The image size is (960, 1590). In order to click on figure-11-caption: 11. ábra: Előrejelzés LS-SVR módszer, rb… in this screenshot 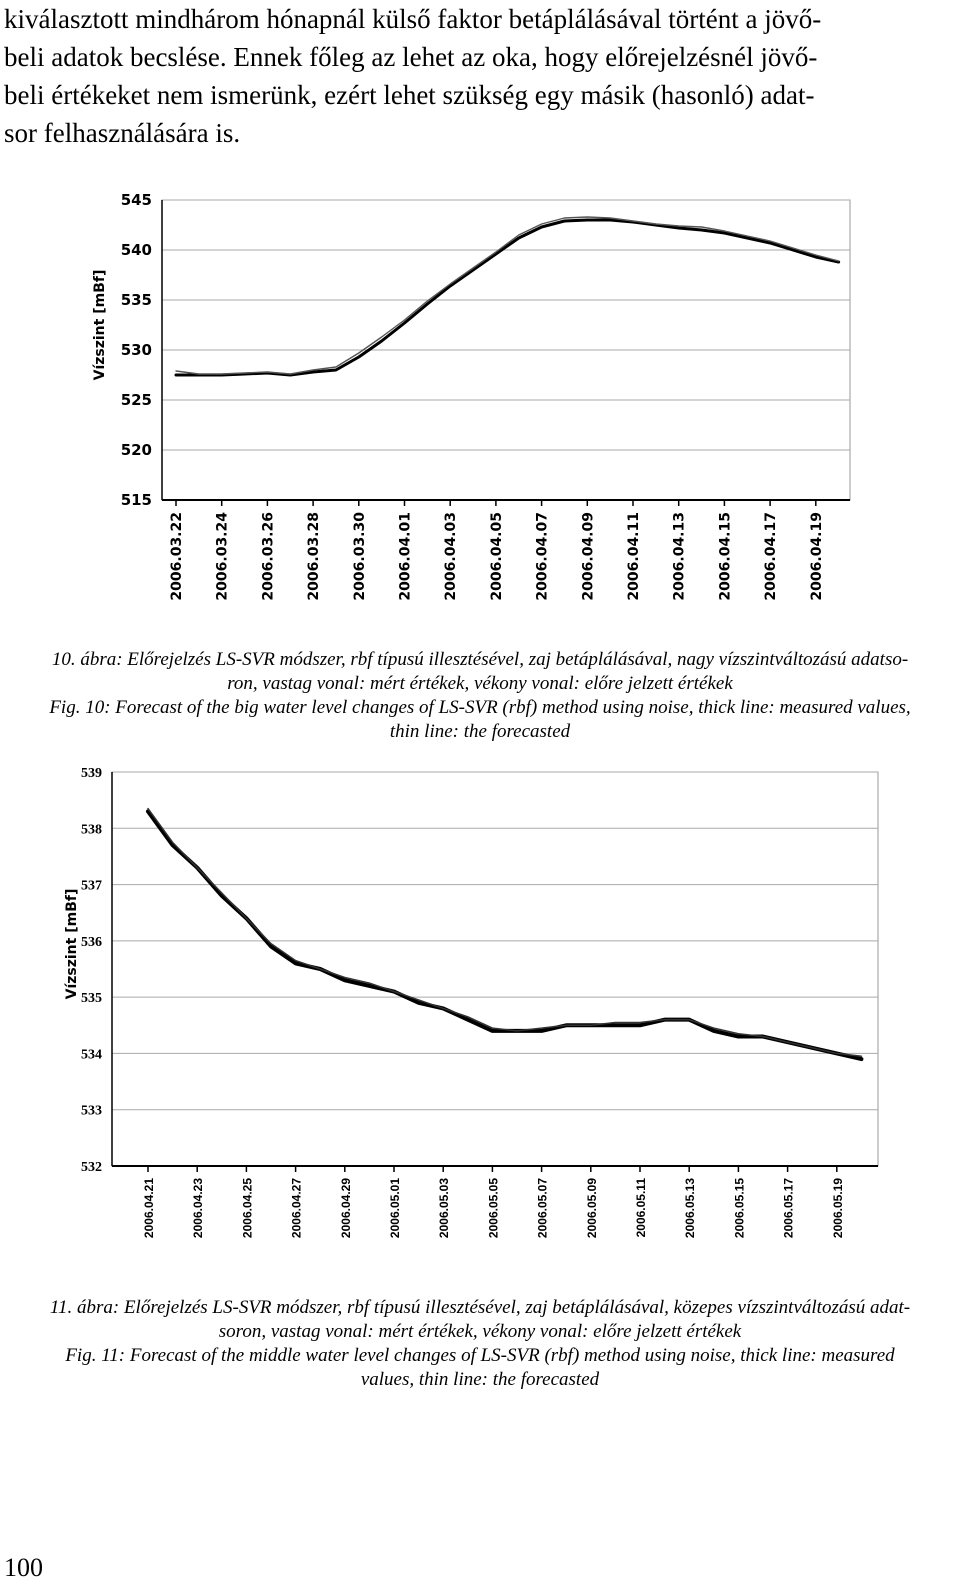, I will do `click(480, 1344)`.